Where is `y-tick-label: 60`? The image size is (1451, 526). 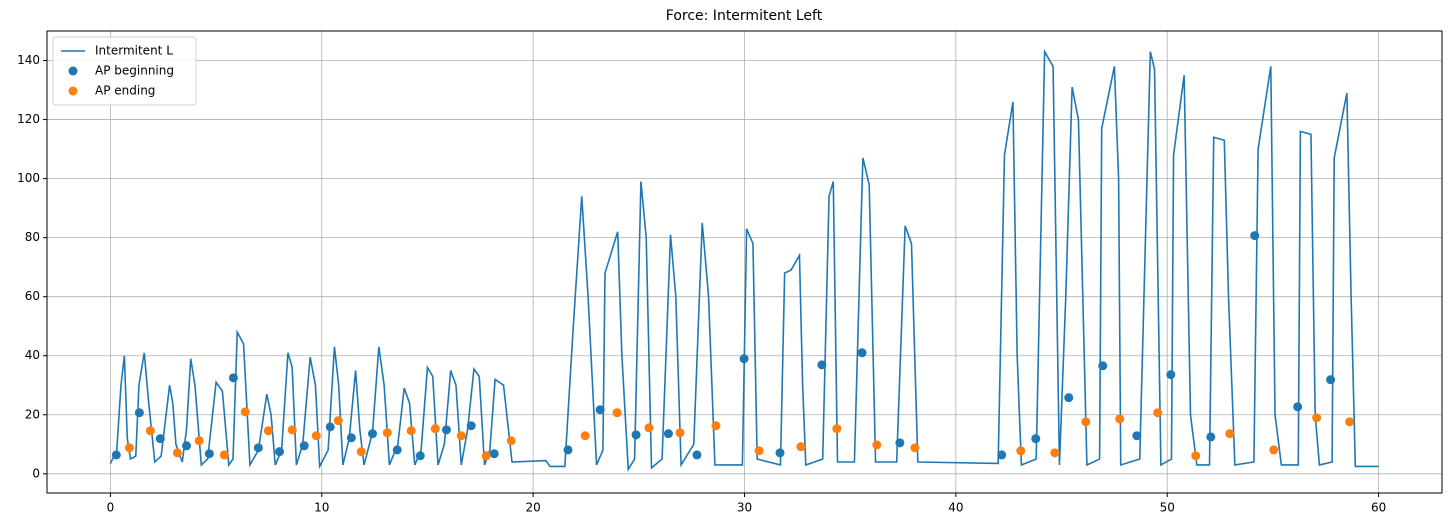
y-tick-label: 60 is located at coordinates (32, 296).